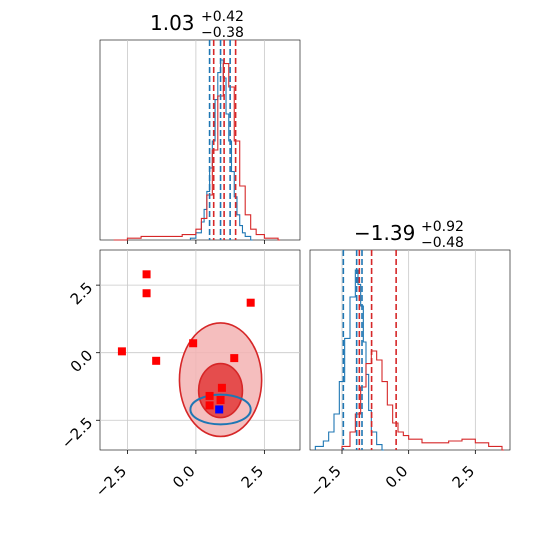 The width and height of the screenshot is (550, 550). What do you see at coordinates (82, 361) in the screenshot?
I see `y-tick-label: 0.0` at bounding box center [82, 361].